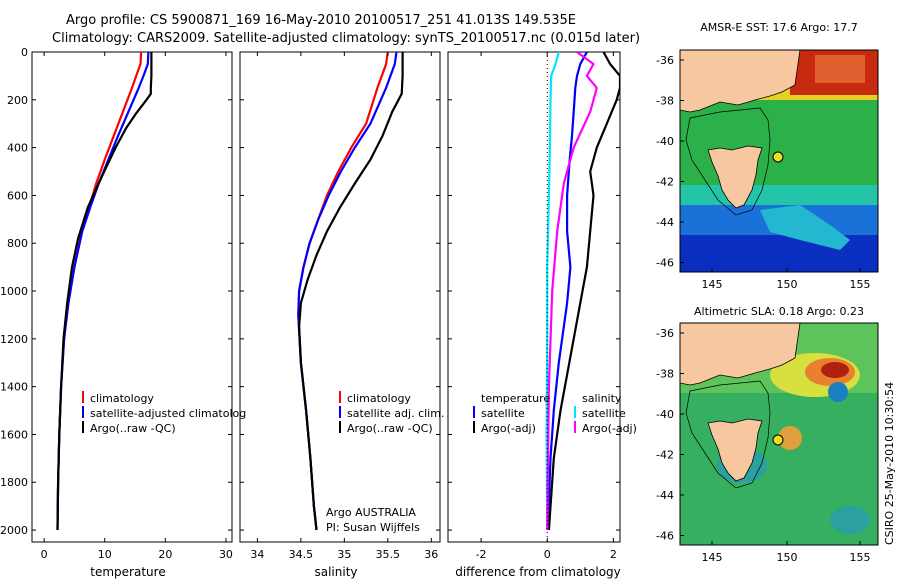 The height and width of the screenshot is (580, 900). I want to click on salinity-xtick-label: 35.5, so click(388, 554).